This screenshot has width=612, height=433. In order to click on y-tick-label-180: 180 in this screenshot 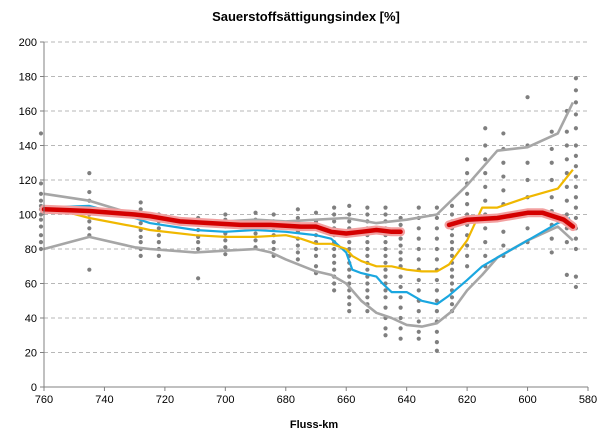, I will do `click(28, 78)`.